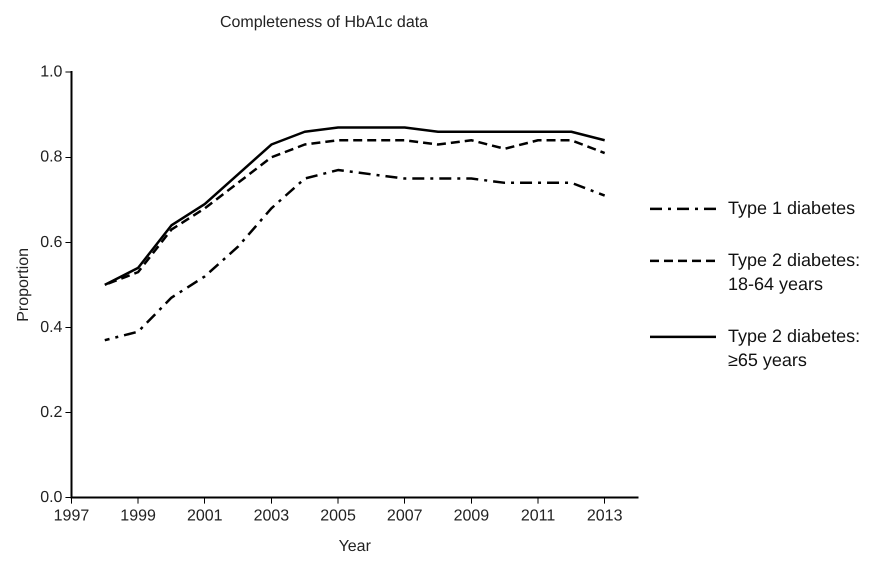 The width and height of the screenshot is (888, 565). What do you see at coordinates (338, 516) in the screenshot?
I see `x-tick-label: 2005` at bounding box center [338, 516].